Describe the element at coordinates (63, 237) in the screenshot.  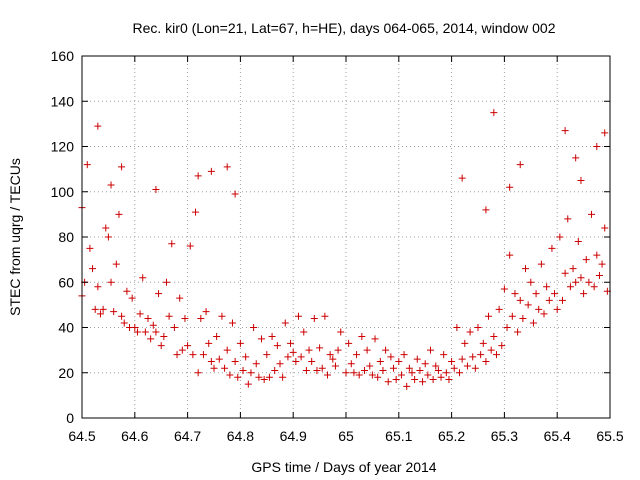
I see `y-tick-labels: 0 20 40 60 80 100 120 140 160` at that location.